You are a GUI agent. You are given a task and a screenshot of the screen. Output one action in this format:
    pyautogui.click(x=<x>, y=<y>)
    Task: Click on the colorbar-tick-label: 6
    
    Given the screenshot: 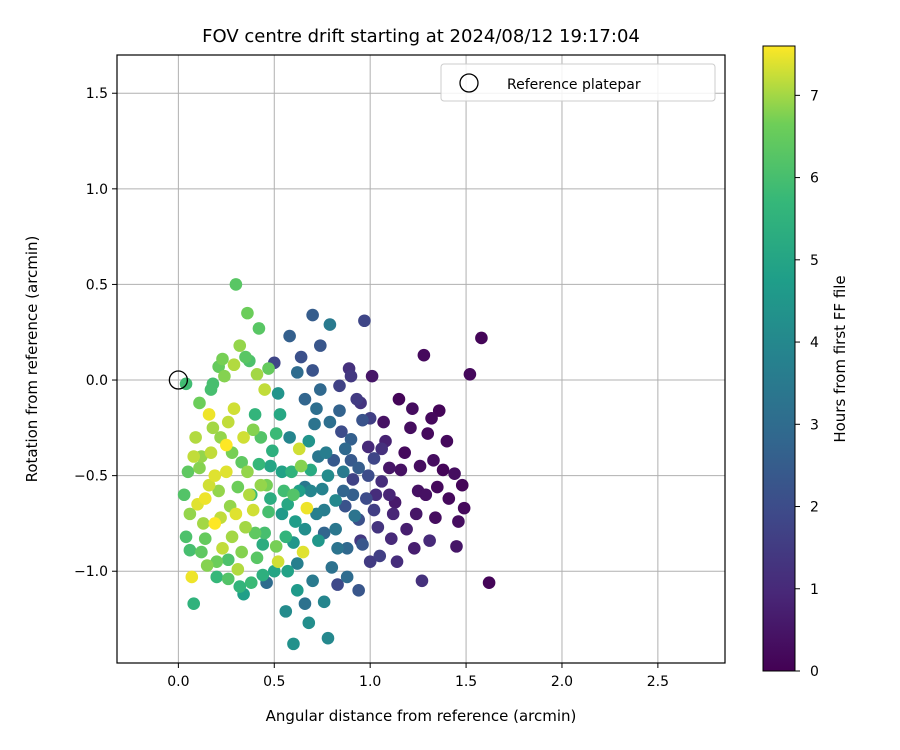 What is the action you would take?
    pyautogui.click(x=814, y=179)
    